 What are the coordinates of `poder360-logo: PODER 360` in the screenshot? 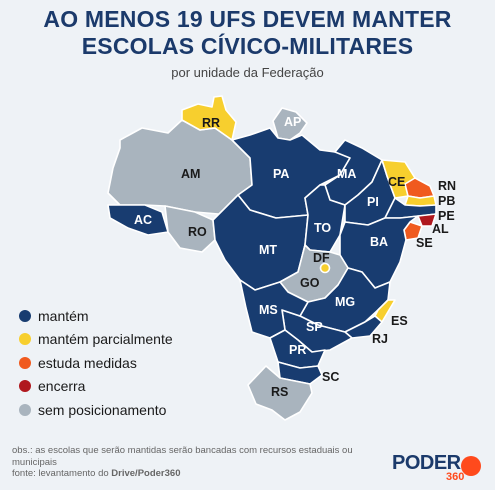 It's located at (440, 468).